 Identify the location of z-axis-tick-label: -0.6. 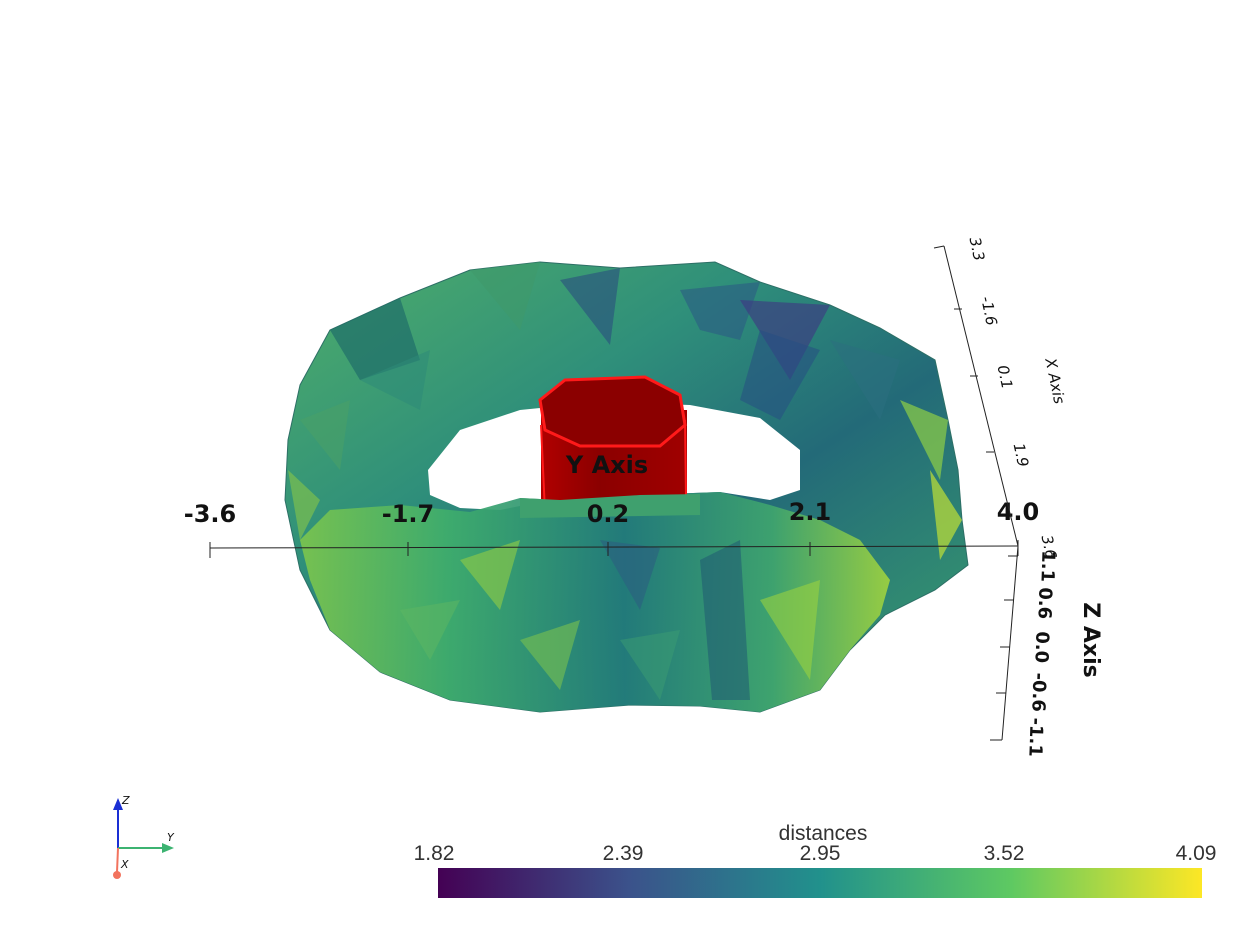
(1038, 692).